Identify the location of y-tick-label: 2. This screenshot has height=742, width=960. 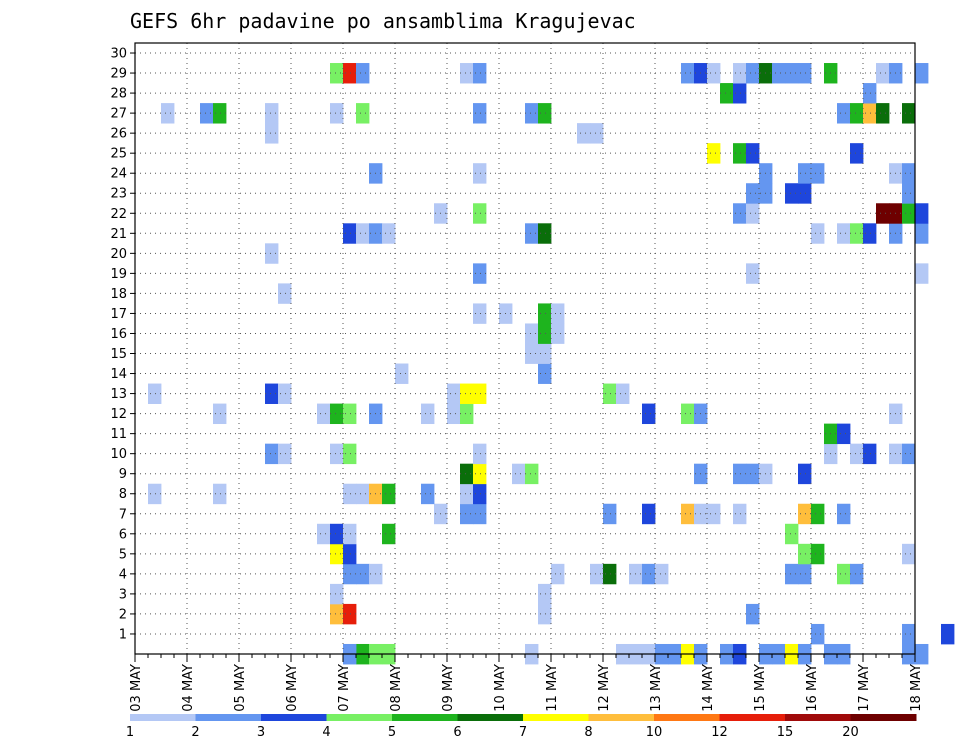
(123, 614).